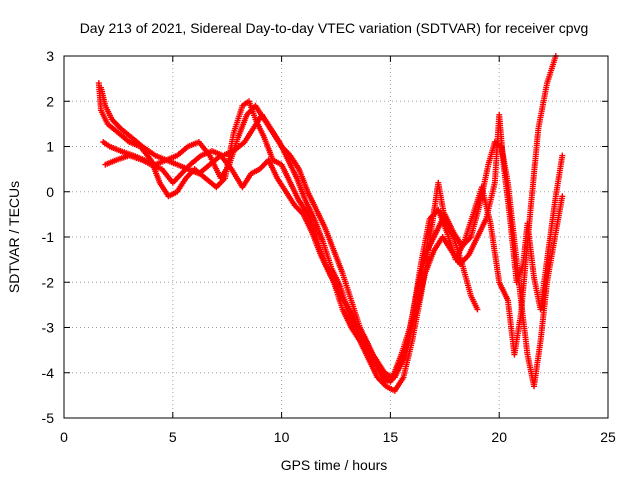 Image resolution: width=640 pixels, height=480 pixels. I want to click on x-tick-label: 5, so click(173, 437).